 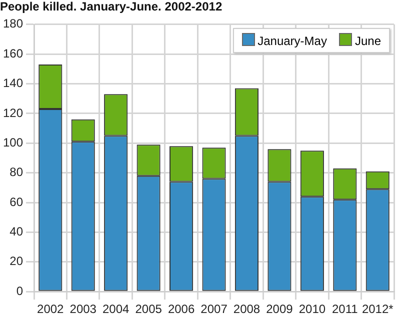 What do you see at coordinates (246, 309) in the screenshot?
I see `x-tick-label: 2008` at bounding box center [246, 309].